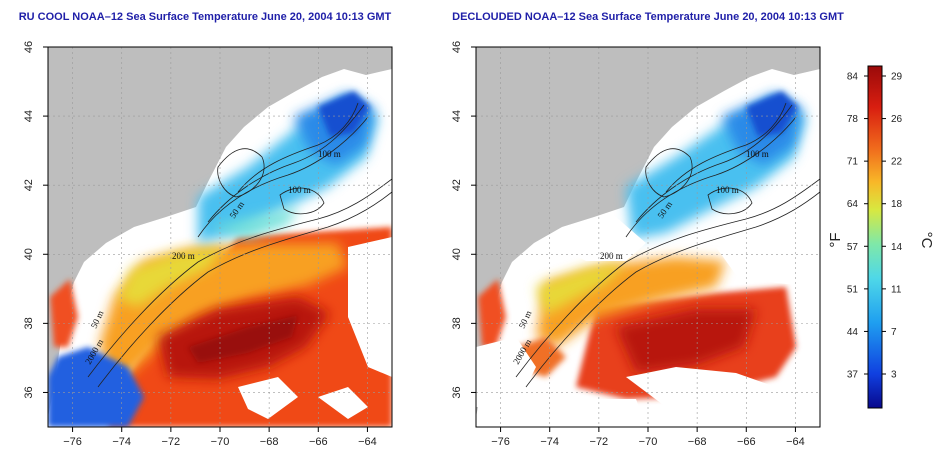 Image resolution: width=950 pixels, height=475 pixels. What do you see at coordinates (853, 332) in the screenshot?
I see `fahrenheit-tick-label: 44` at bounding box center [853, 332].